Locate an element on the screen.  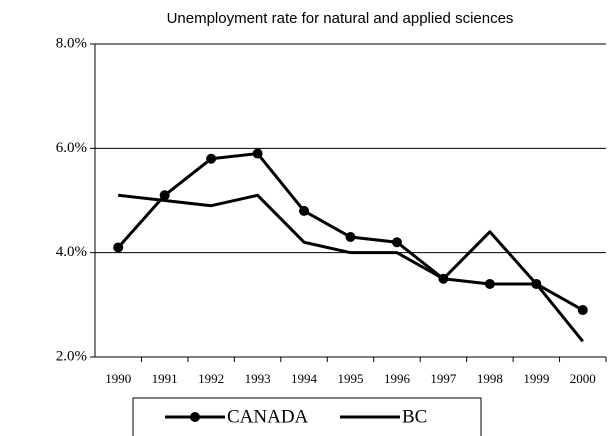
y-tick-label: 2.0% is located at coordinates (71, 356).